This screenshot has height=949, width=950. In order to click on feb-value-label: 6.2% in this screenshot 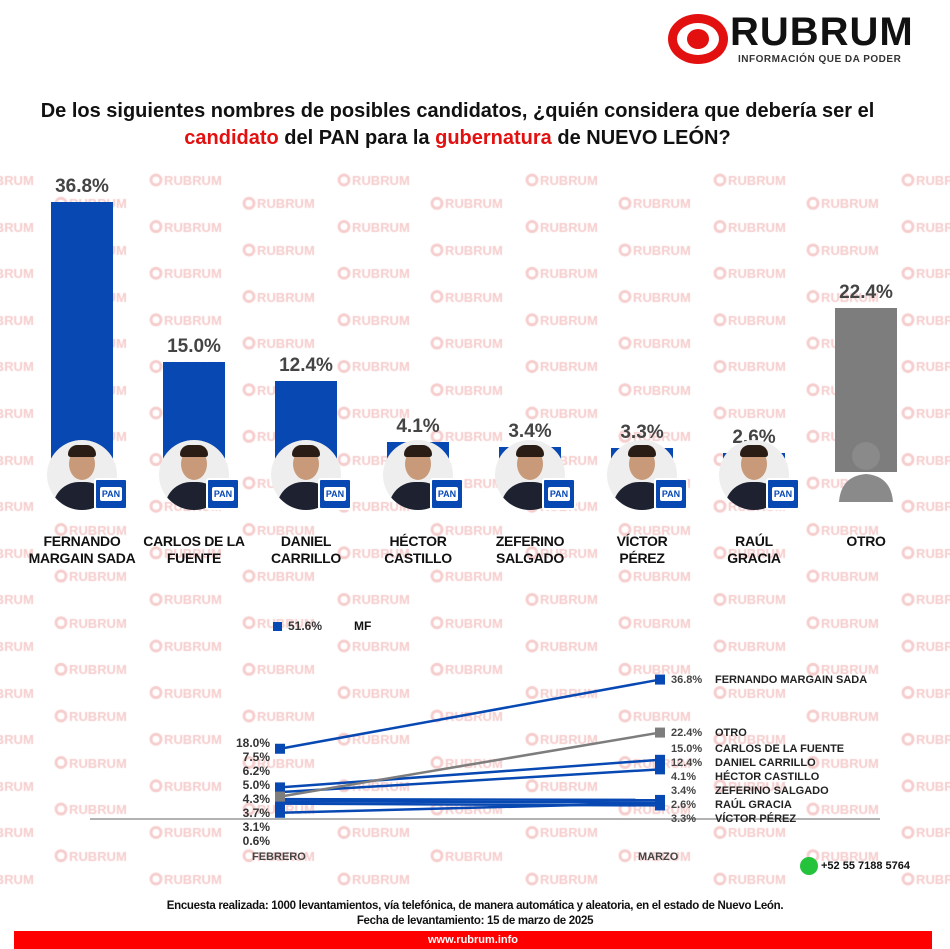, I will do `click(256, 771)`.